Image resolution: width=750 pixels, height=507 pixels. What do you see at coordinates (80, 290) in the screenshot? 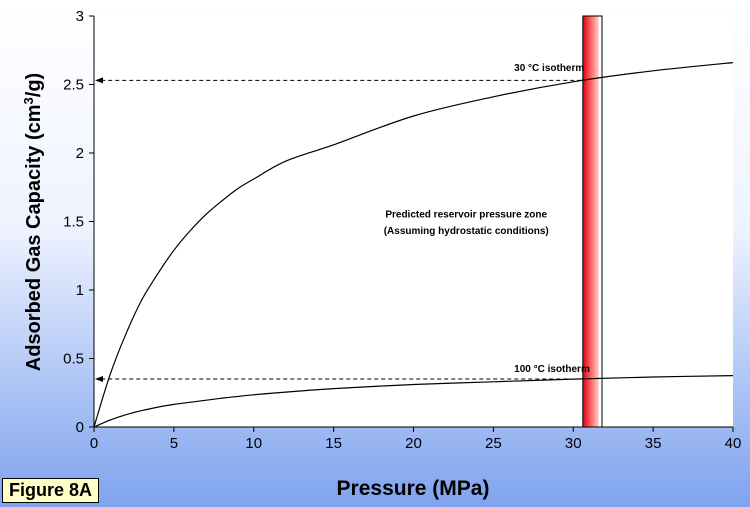
I see `y-tick-label: 1` at bounding box center [80, 290].